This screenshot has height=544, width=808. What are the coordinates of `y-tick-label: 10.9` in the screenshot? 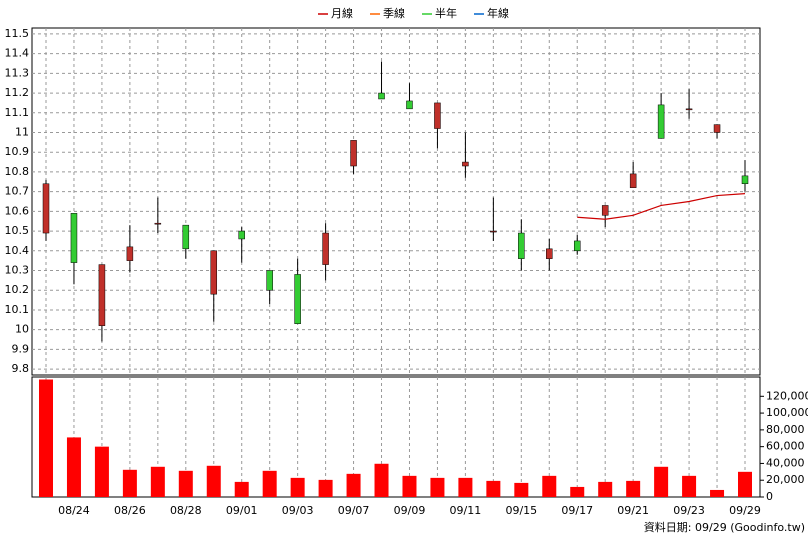 It's located at (17, 151).